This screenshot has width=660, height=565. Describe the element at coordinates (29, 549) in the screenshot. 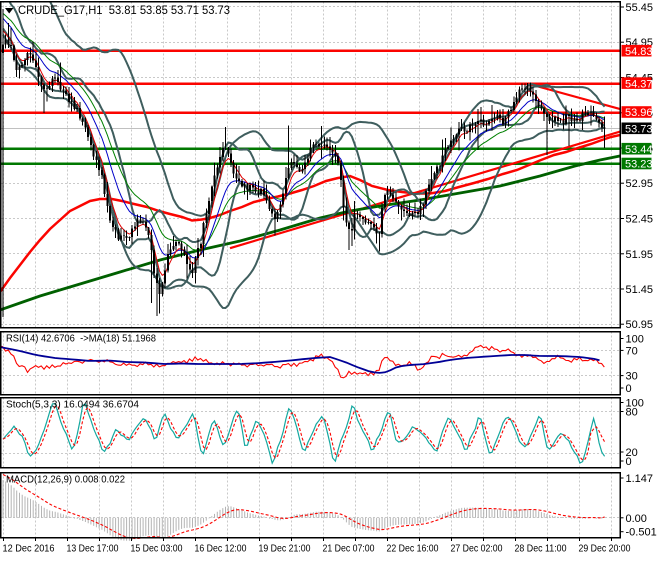

I see `svg-text: 12 Dec 2016` at that location.